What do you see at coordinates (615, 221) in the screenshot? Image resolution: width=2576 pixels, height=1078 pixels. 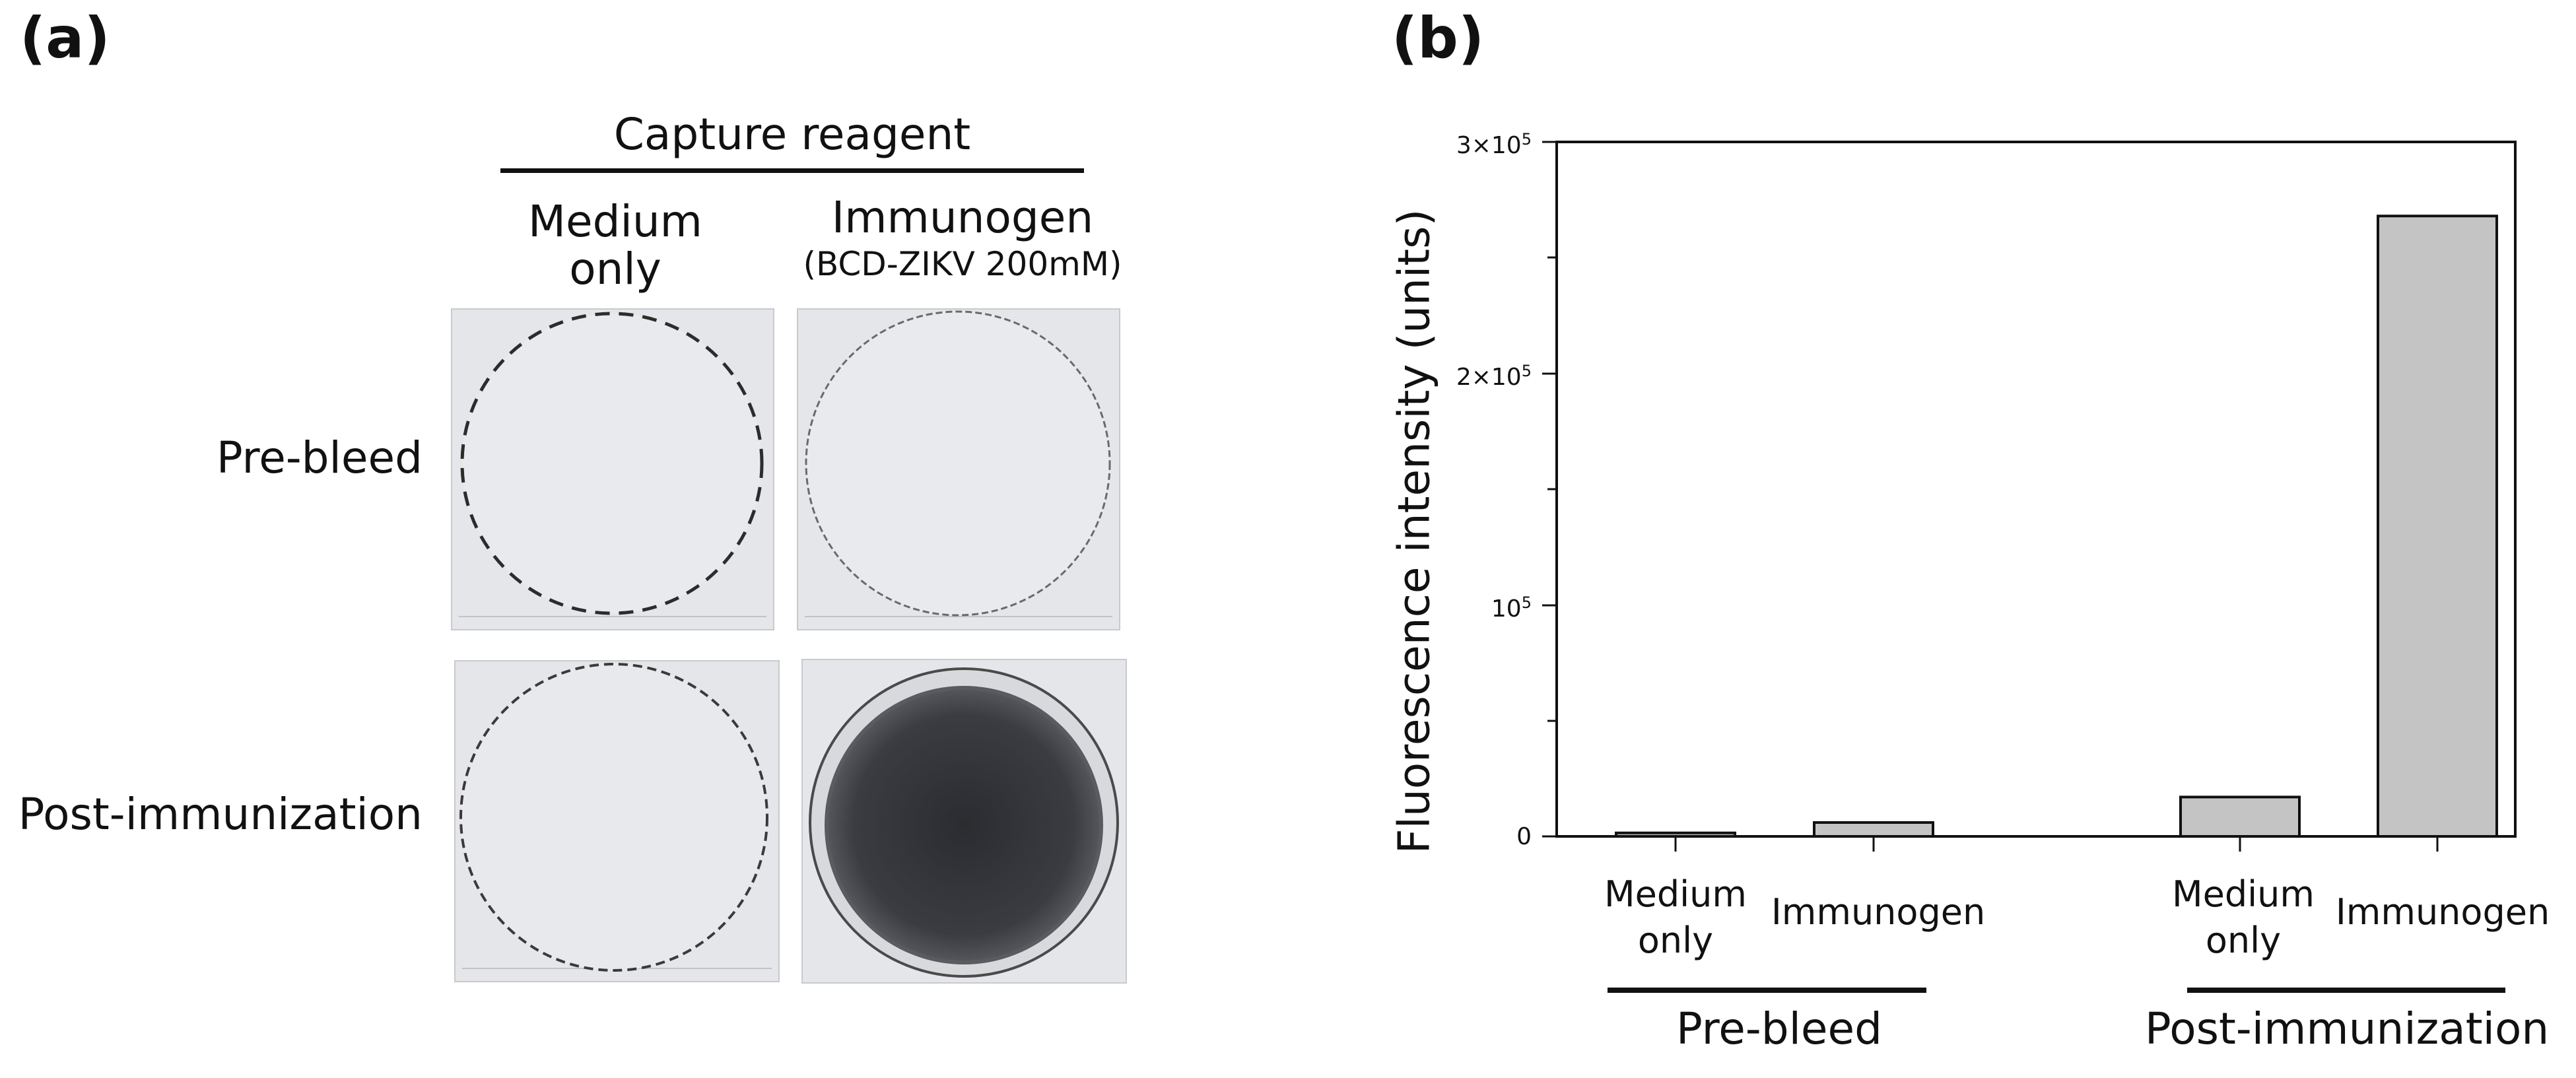 I see `col-header-medium-line1: Medium` at bounding box center [615, 221].